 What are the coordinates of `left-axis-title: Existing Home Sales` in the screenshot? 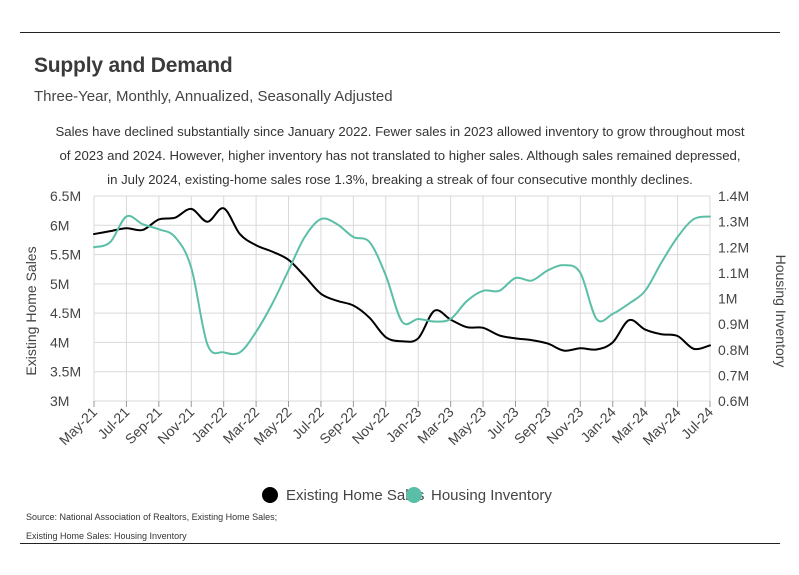 It's located at (31, 310).